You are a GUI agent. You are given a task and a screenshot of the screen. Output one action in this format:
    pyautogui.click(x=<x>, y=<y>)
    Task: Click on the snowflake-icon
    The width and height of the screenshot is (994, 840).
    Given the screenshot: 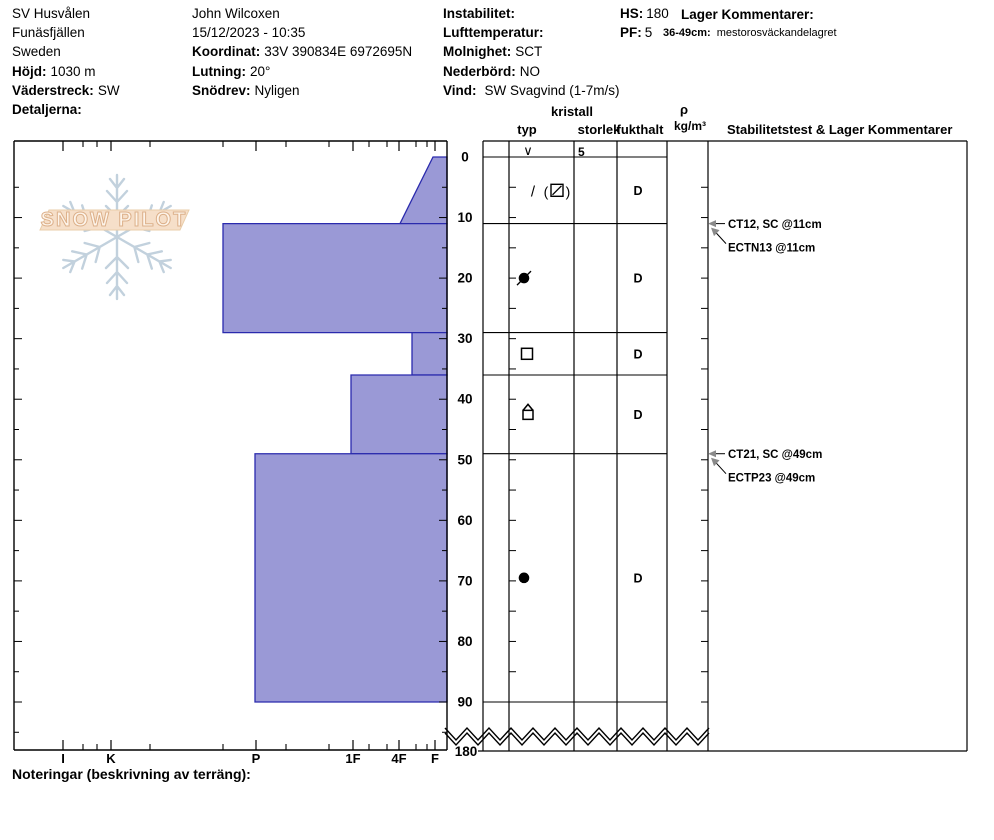 What is the action you would take?
    pyautogui.click(x=117, y=237)
    